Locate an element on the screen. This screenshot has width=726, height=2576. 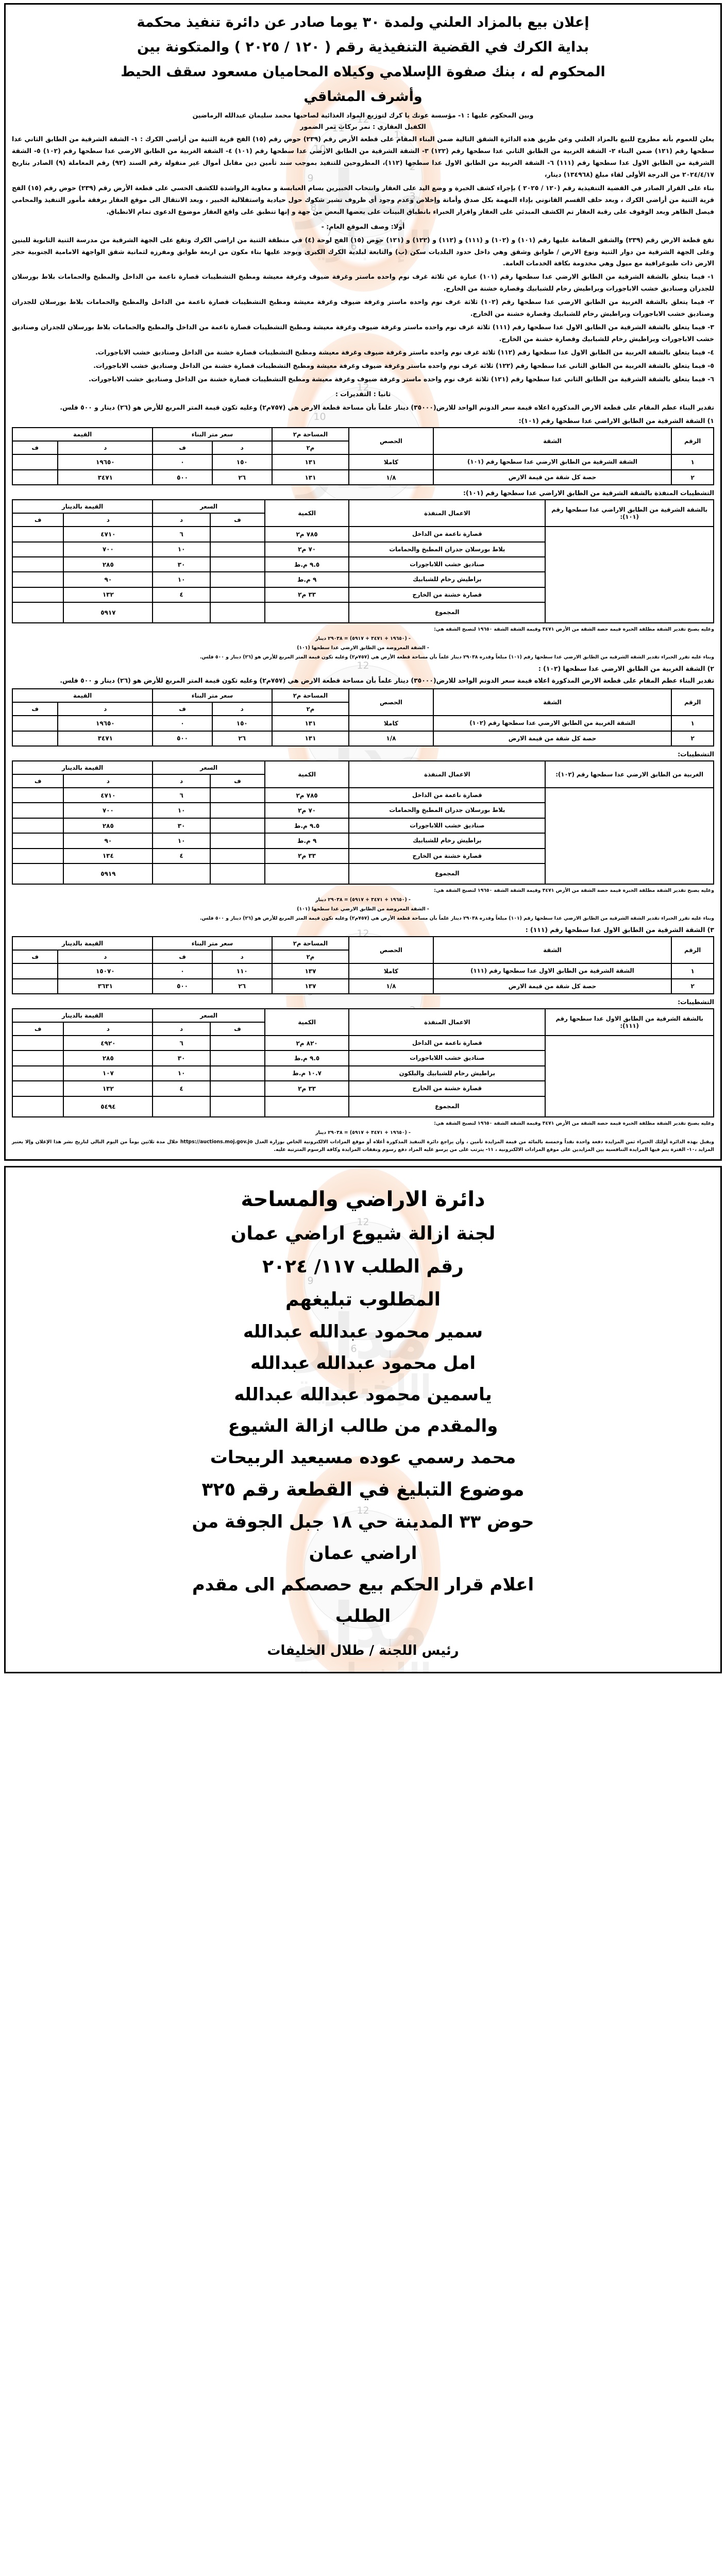
table-row: قصارة ناعمة من الداخل ٧٨٥ م٢ ٦ ٤٧١٠ is located at coordinates (362, 836).